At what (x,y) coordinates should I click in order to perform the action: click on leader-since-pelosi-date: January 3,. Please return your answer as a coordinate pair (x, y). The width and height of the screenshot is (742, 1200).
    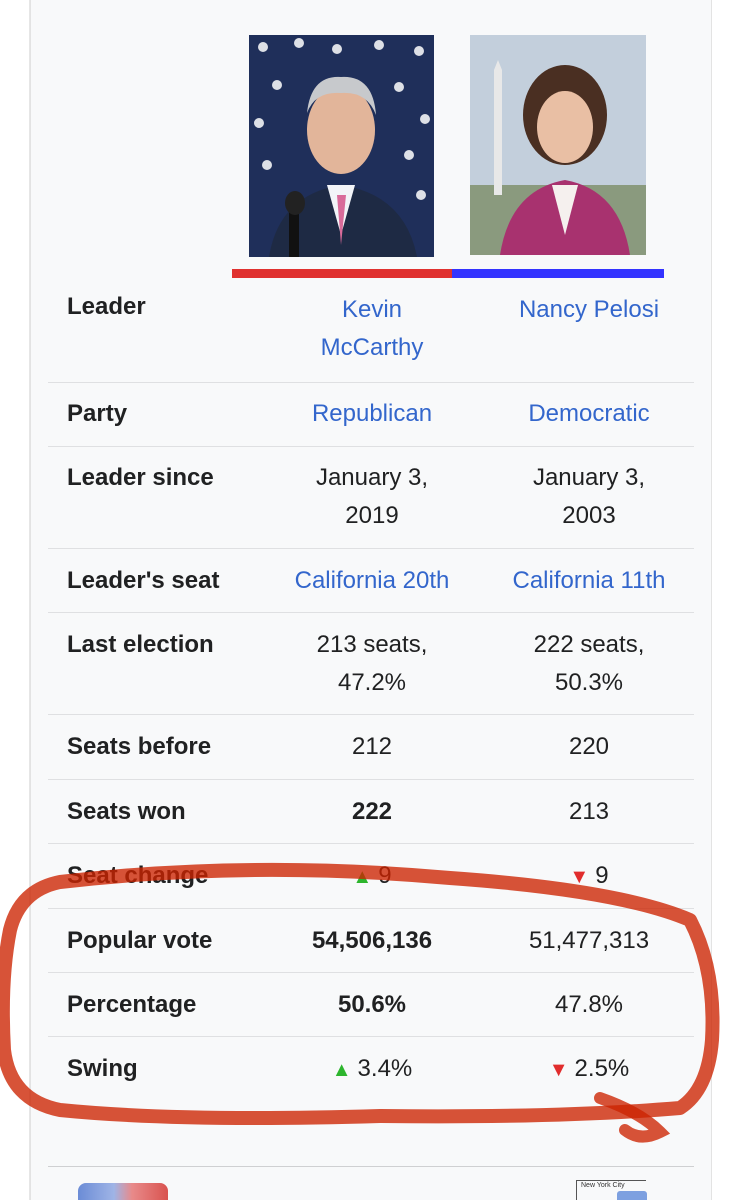
    Looking at the image, I should click on (589, 477).